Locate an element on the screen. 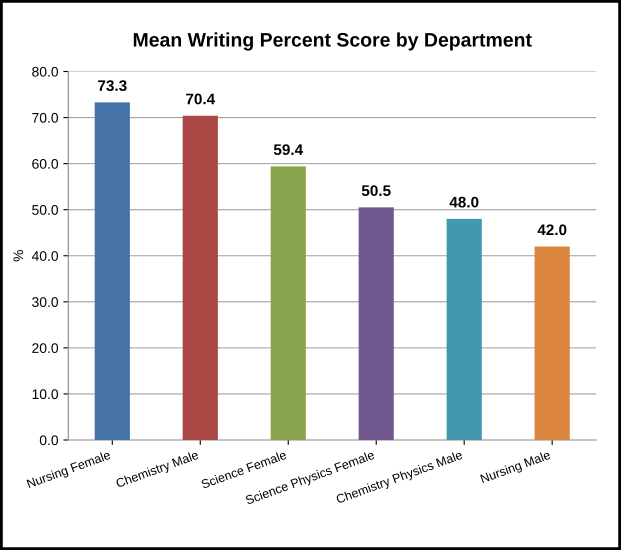  y-tick-label: 30.0 is located at coordinates (45, 302).